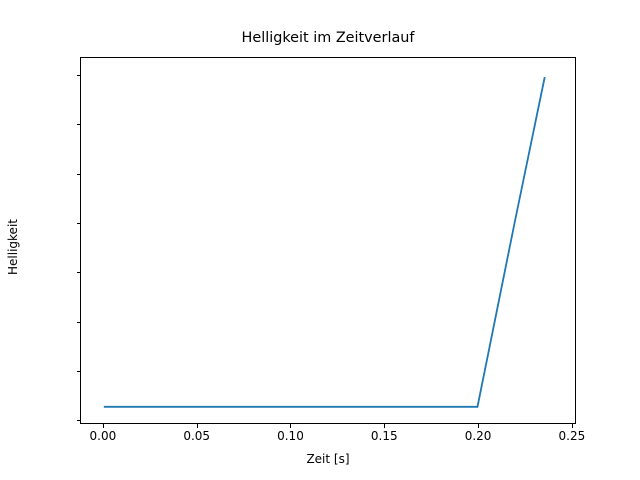 The image size is (640, 480). I want to click on x-axis-label: Zeit [s], so click(328, 459).